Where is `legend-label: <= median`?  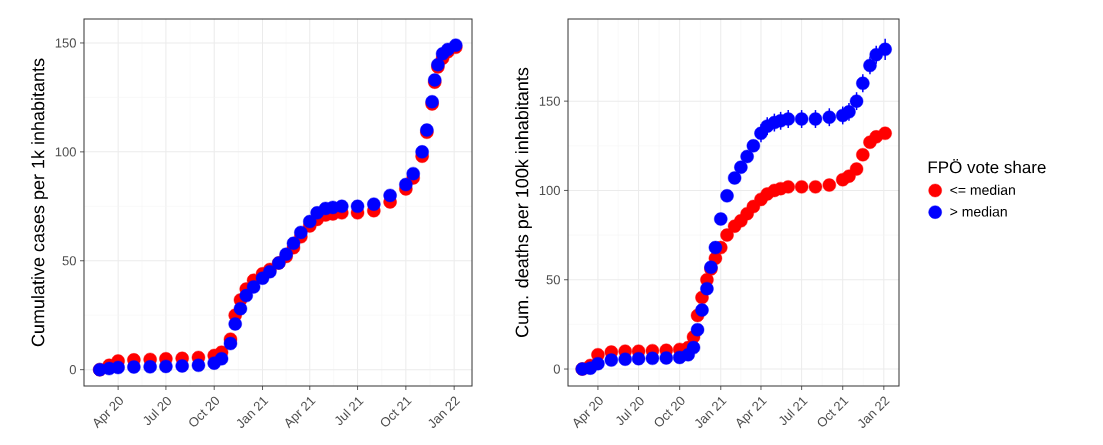 legend-label: <= median is located at coordinates (982, 189).